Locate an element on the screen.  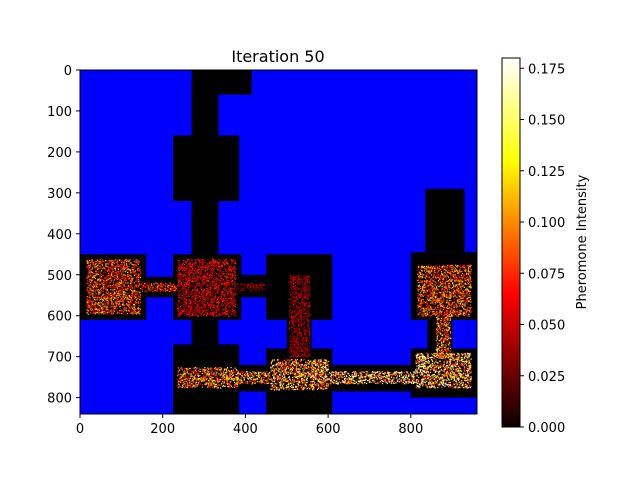
colorbar-tick-label: 0.075 is located at coordinates (546, 274).